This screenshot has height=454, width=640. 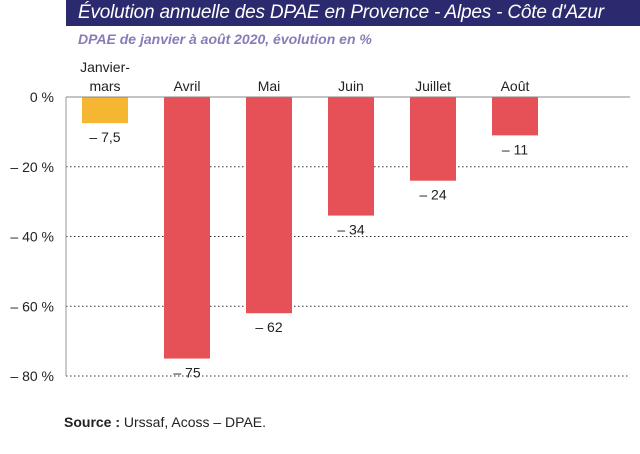 I want to click on data-label: – 62, so click(x=268, y=327).